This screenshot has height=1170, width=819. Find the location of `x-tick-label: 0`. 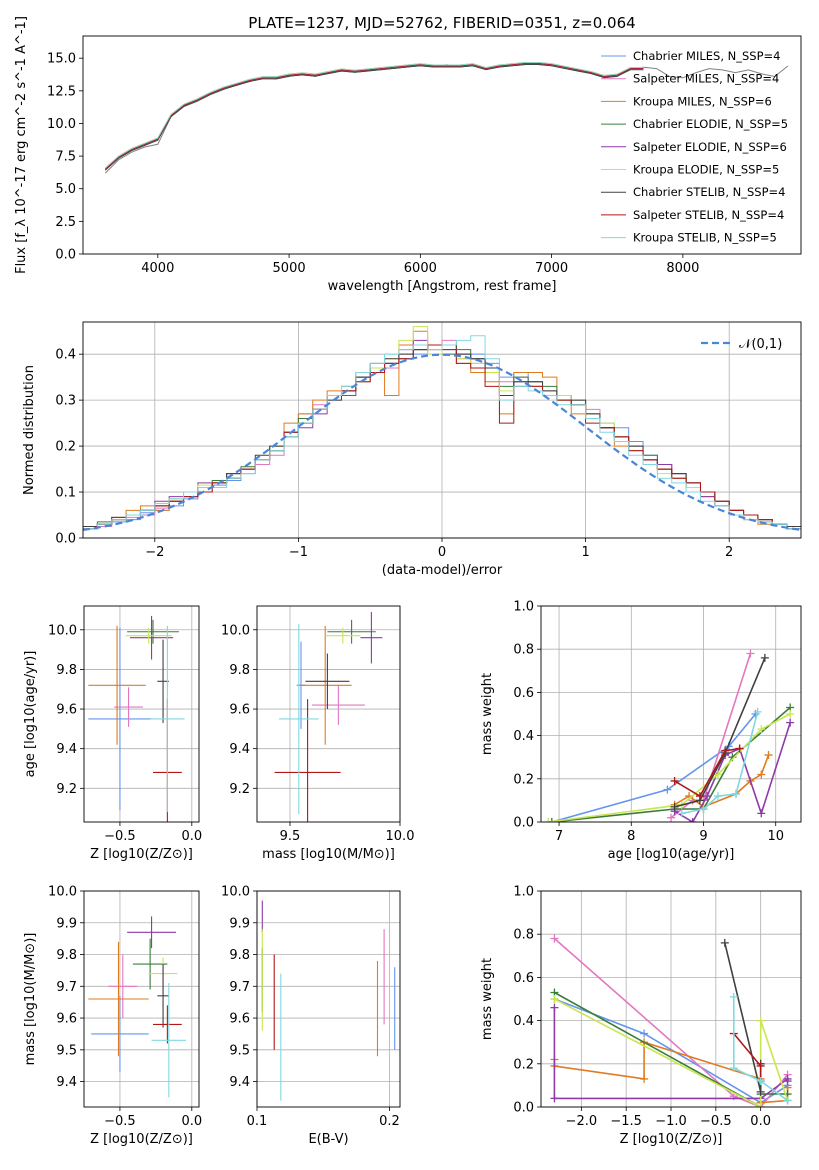

x-tick-label: 0 is located at coordinates (442, 552).